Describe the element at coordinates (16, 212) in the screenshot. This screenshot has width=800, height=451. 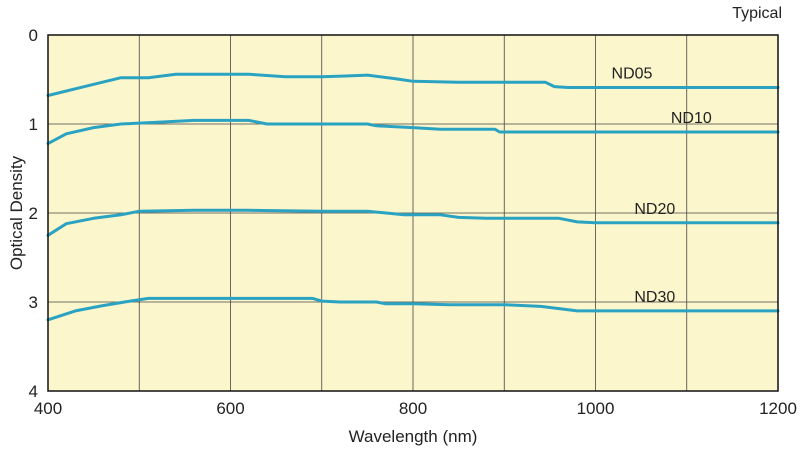
I see `y-axis-title: Optical Density` at that location.